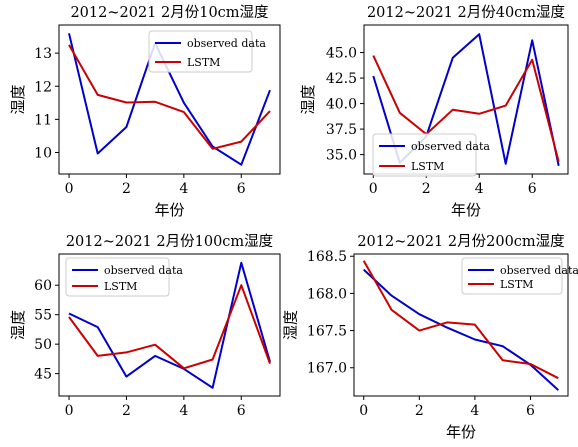 Image resolution: width=578 pixels, height=447 pixels. What do you see at coordinates (341, 105) in the screenshot?
I see `y-tick-label: 40.0` at bounding box center [341, 105].